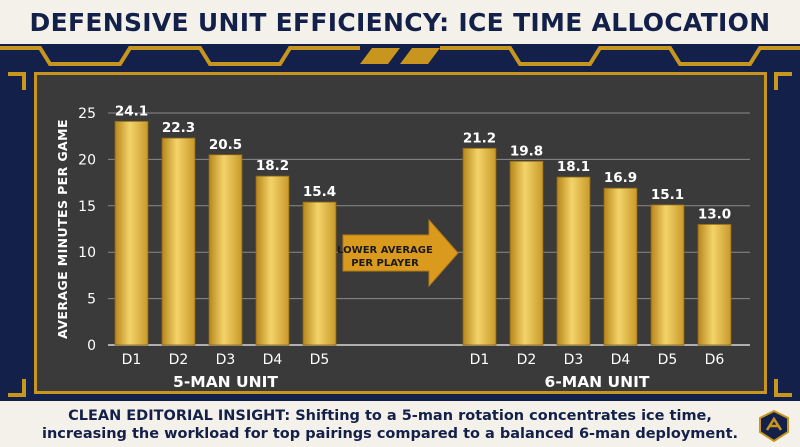 The height and width of the screenshot is (447, 800). I want to click on bar-value-label: 20.5, so click(225, 145).